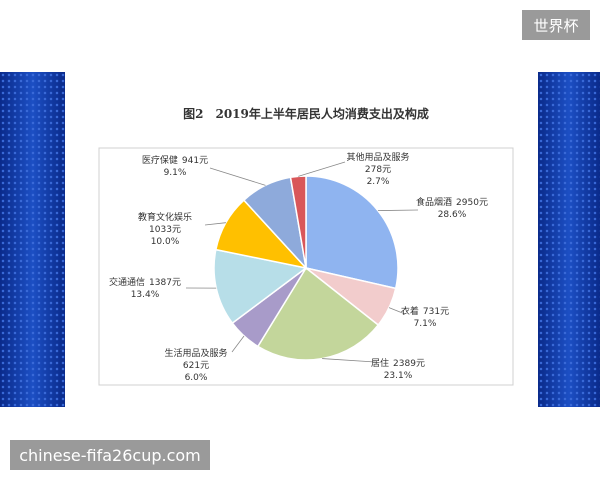  What do you see at coordinates (165, 242) in the screenshot?
I see `percent-label: 10.0%` at bounding box center [165, 242].